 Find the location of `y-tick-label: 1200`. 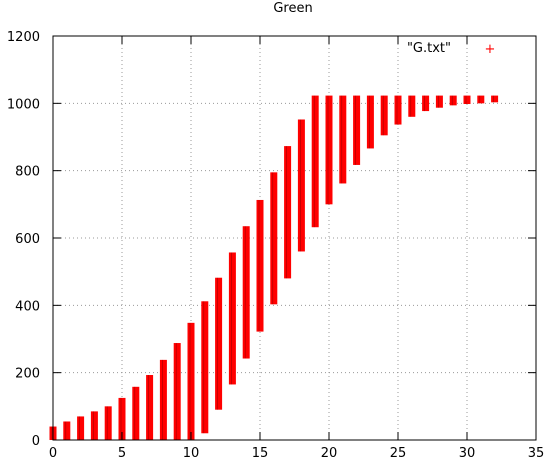

y-tick-label: 1200 is located at coordinates (23, 37).